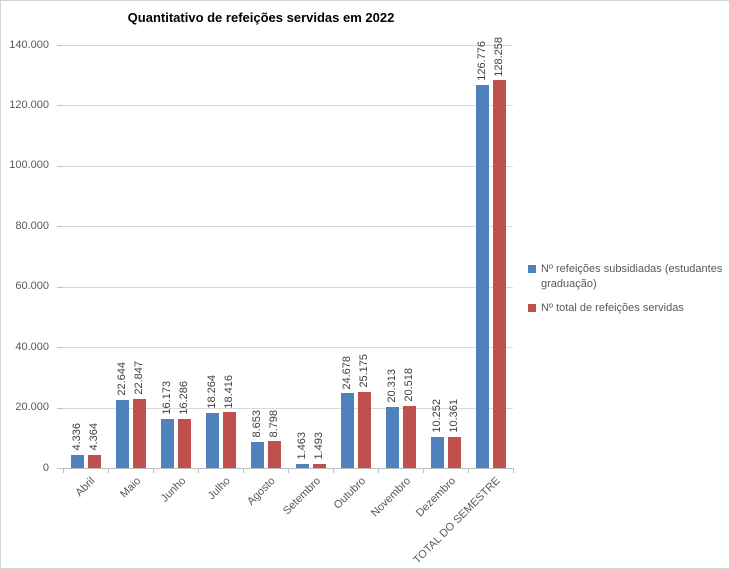 Image resolution: width=730 pixels, height=569 pixels. Describe the element at coordinates (265, 256) in the screenshot. I see `bar-group: 8.653 8.798` at that location.